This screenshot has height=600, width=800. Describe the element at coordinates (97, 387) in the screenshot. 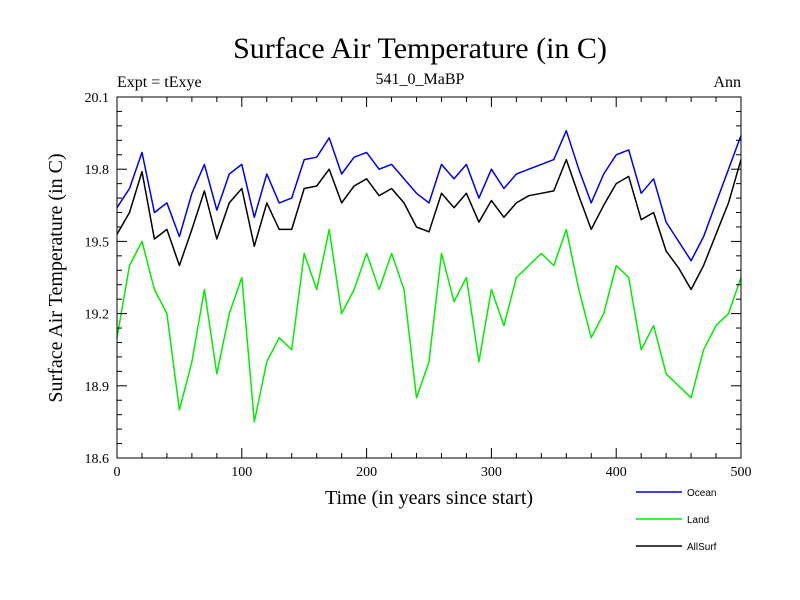

I see `y-tick-label: 18.9` at that location.